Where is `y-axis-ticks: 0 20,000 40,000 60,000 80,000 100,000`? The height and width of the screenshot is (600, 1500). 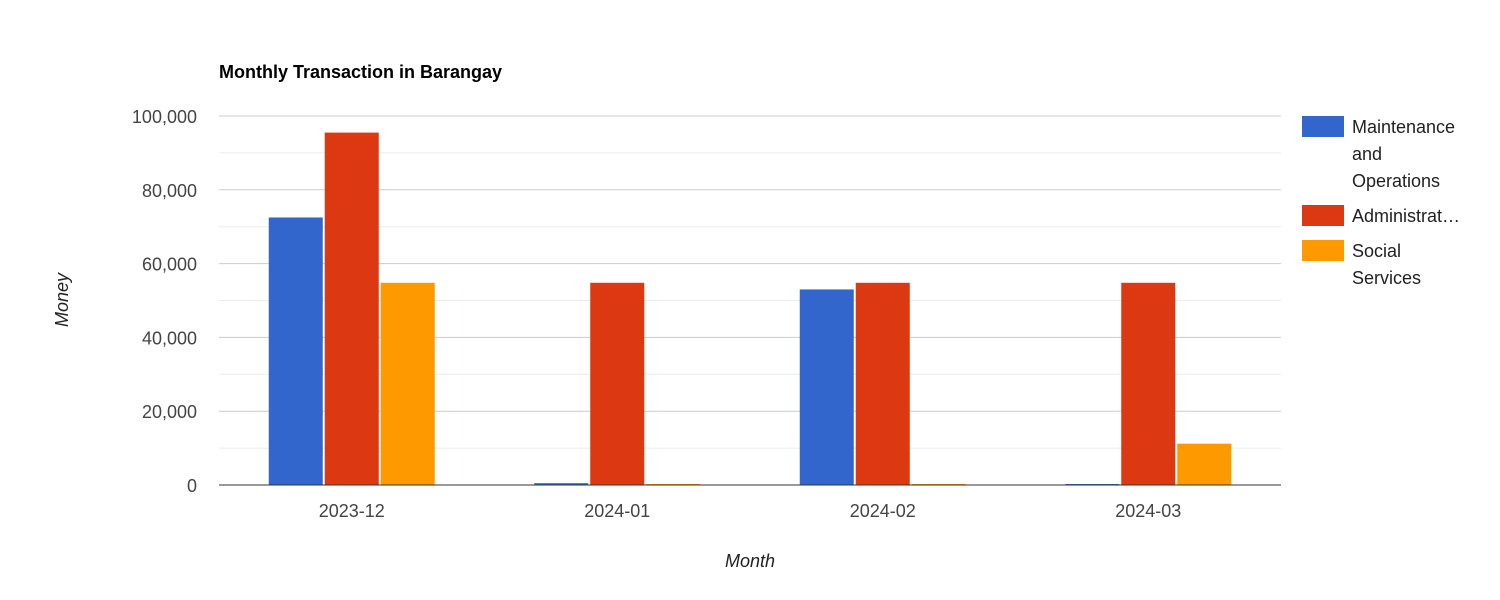
y-axis-ticks: 0 20,000 40,000 60,000 80,000 100,000 is located at coordinates (164, 301).